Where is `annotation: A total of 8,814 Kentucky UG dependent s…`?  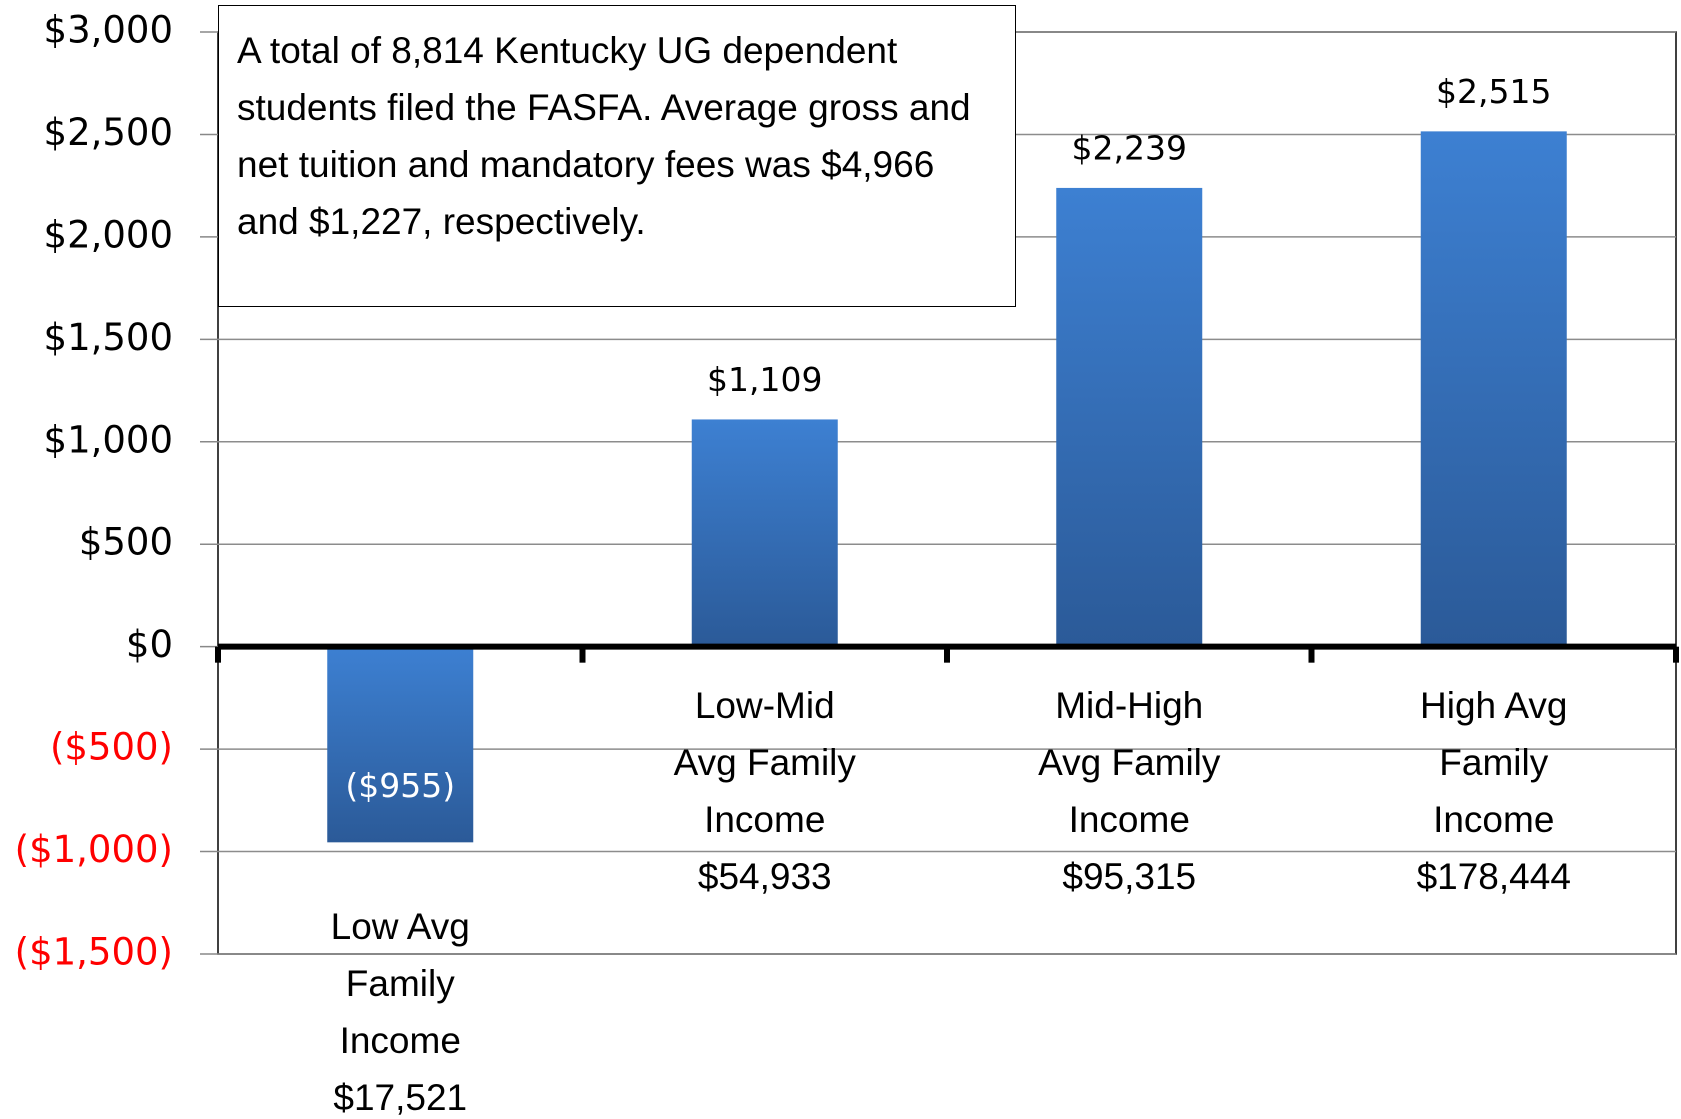
annotation: A total of 8,814 Kentucky UG dependent s… is located at coordinates (617, 156).